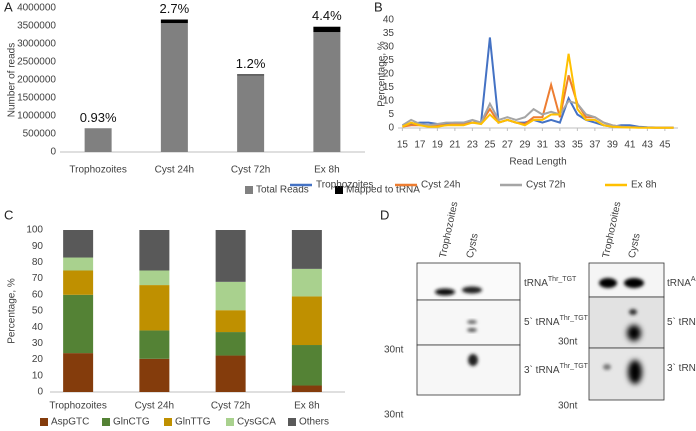  Describe the element at coordinates (391, 114) in the screenshot. I see `y-tick-label: 5` at that location.